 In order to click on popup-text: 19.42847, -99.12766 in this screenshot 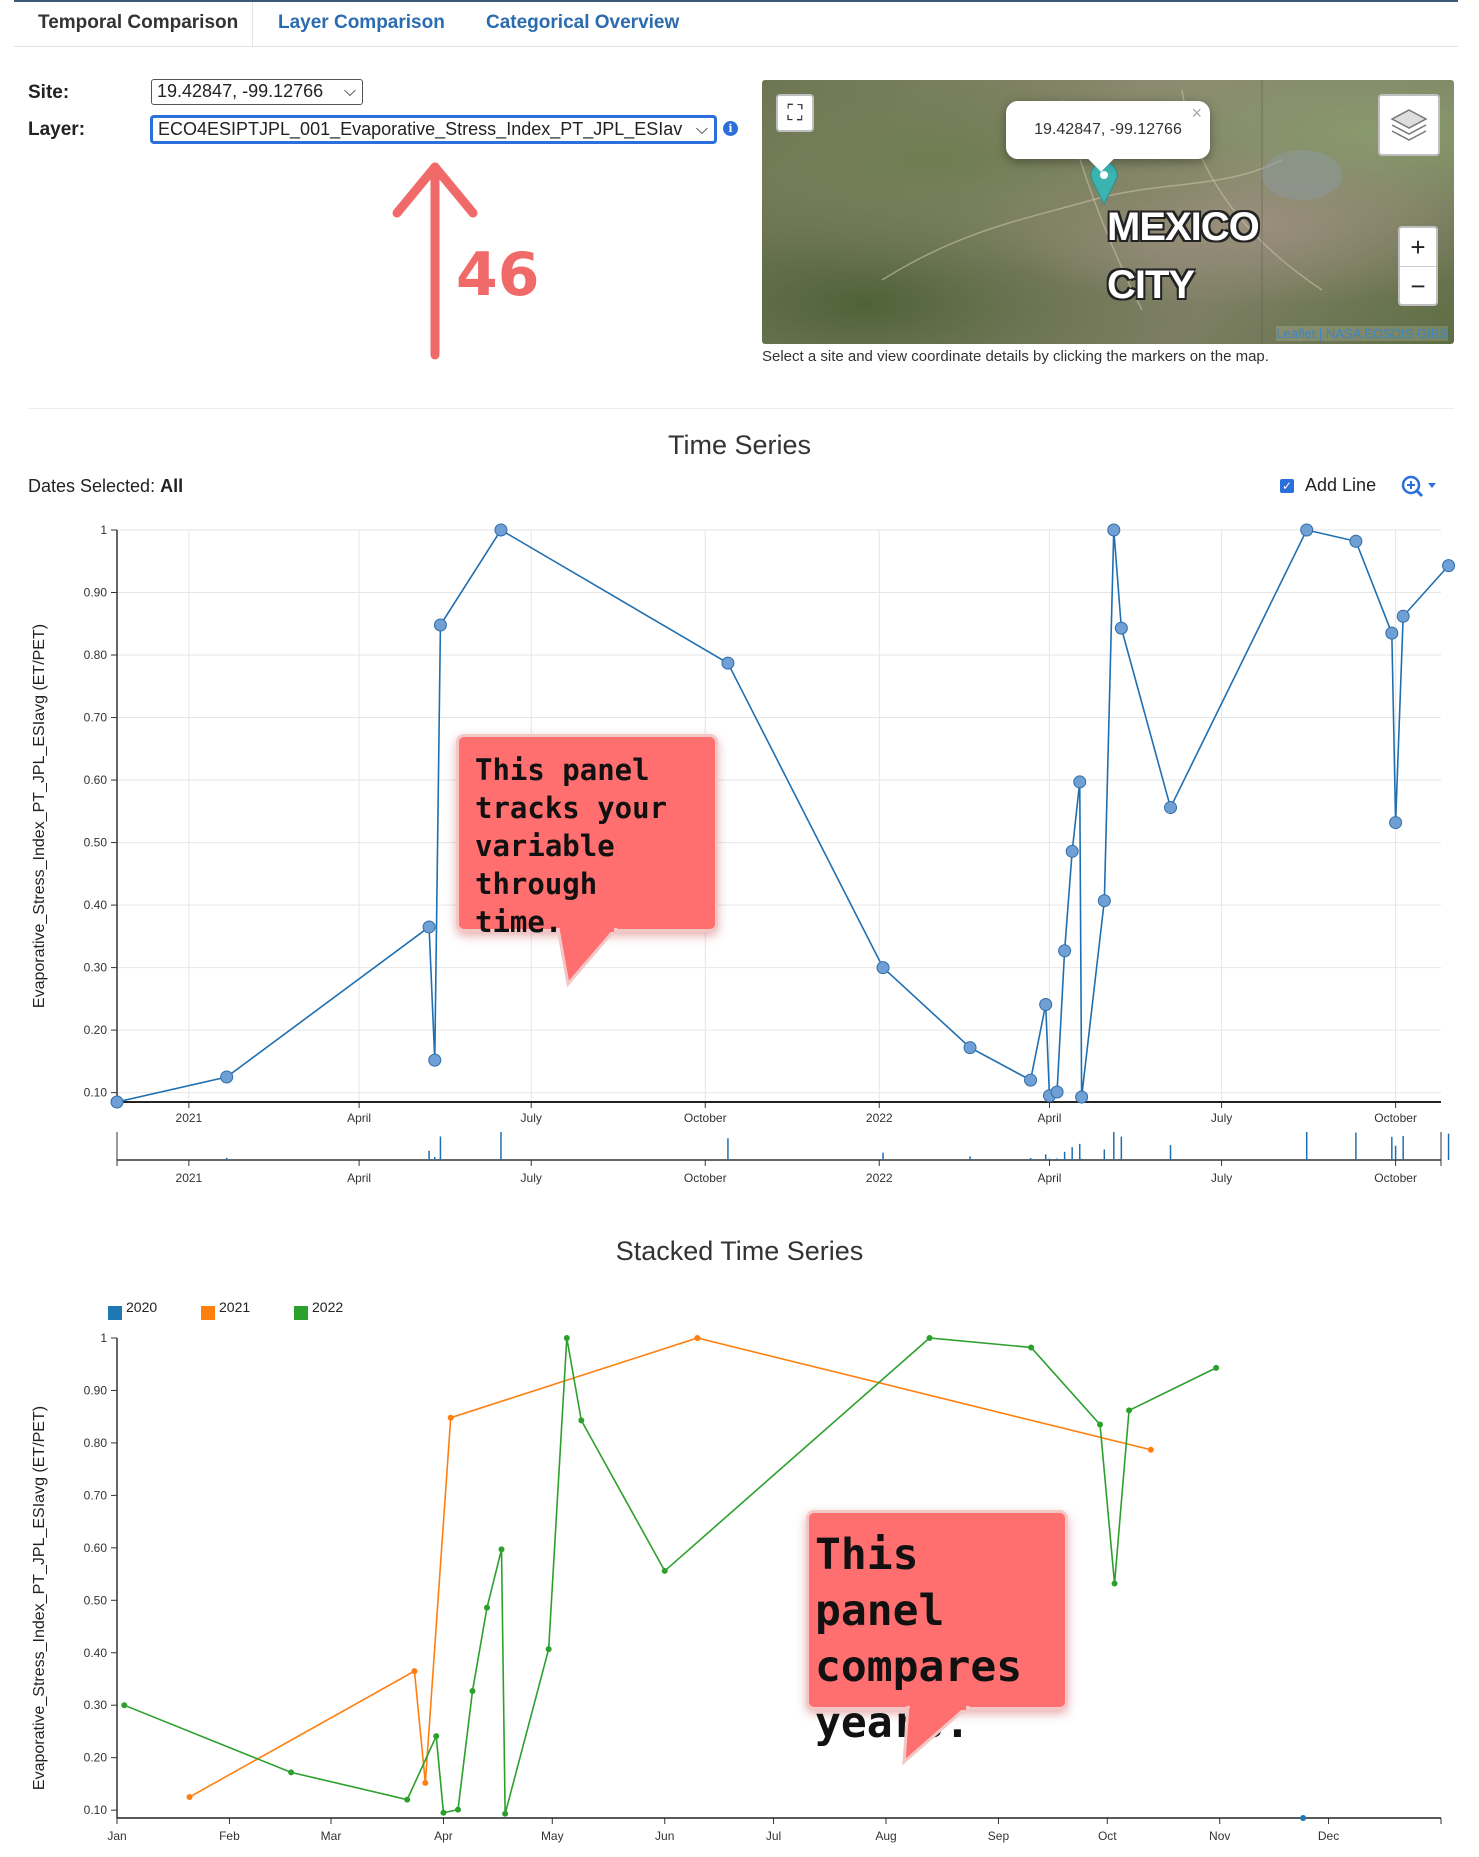, I will do `click(1108, 129)`.